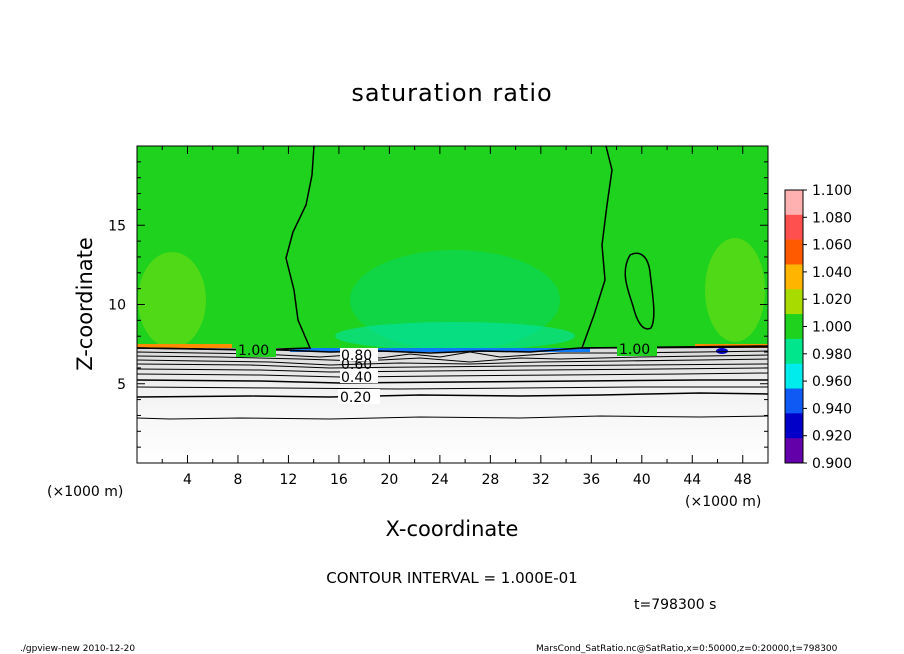 The height and width of the screenshot is (654, 904). Describe the element at coordinates (85, 304) in the screenshot. I see `y-axis-label: Z-coordinate` at that location.